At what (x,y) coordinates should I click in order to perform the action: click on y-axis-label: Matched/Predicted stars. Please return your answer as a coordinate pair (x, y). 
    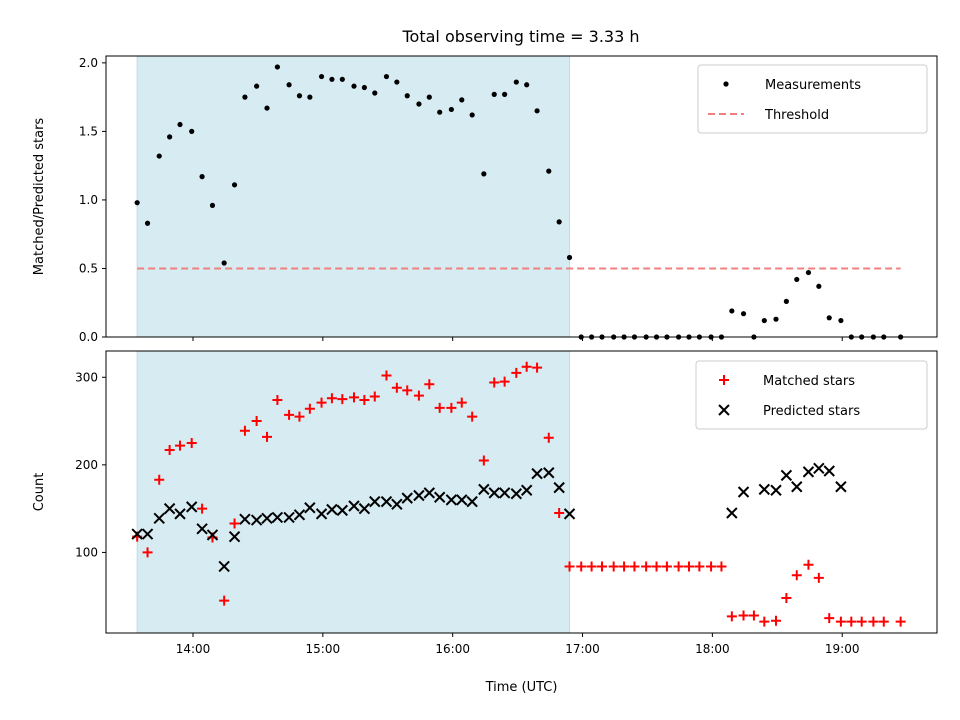
    Looking at the image, I should click on (39, 197).